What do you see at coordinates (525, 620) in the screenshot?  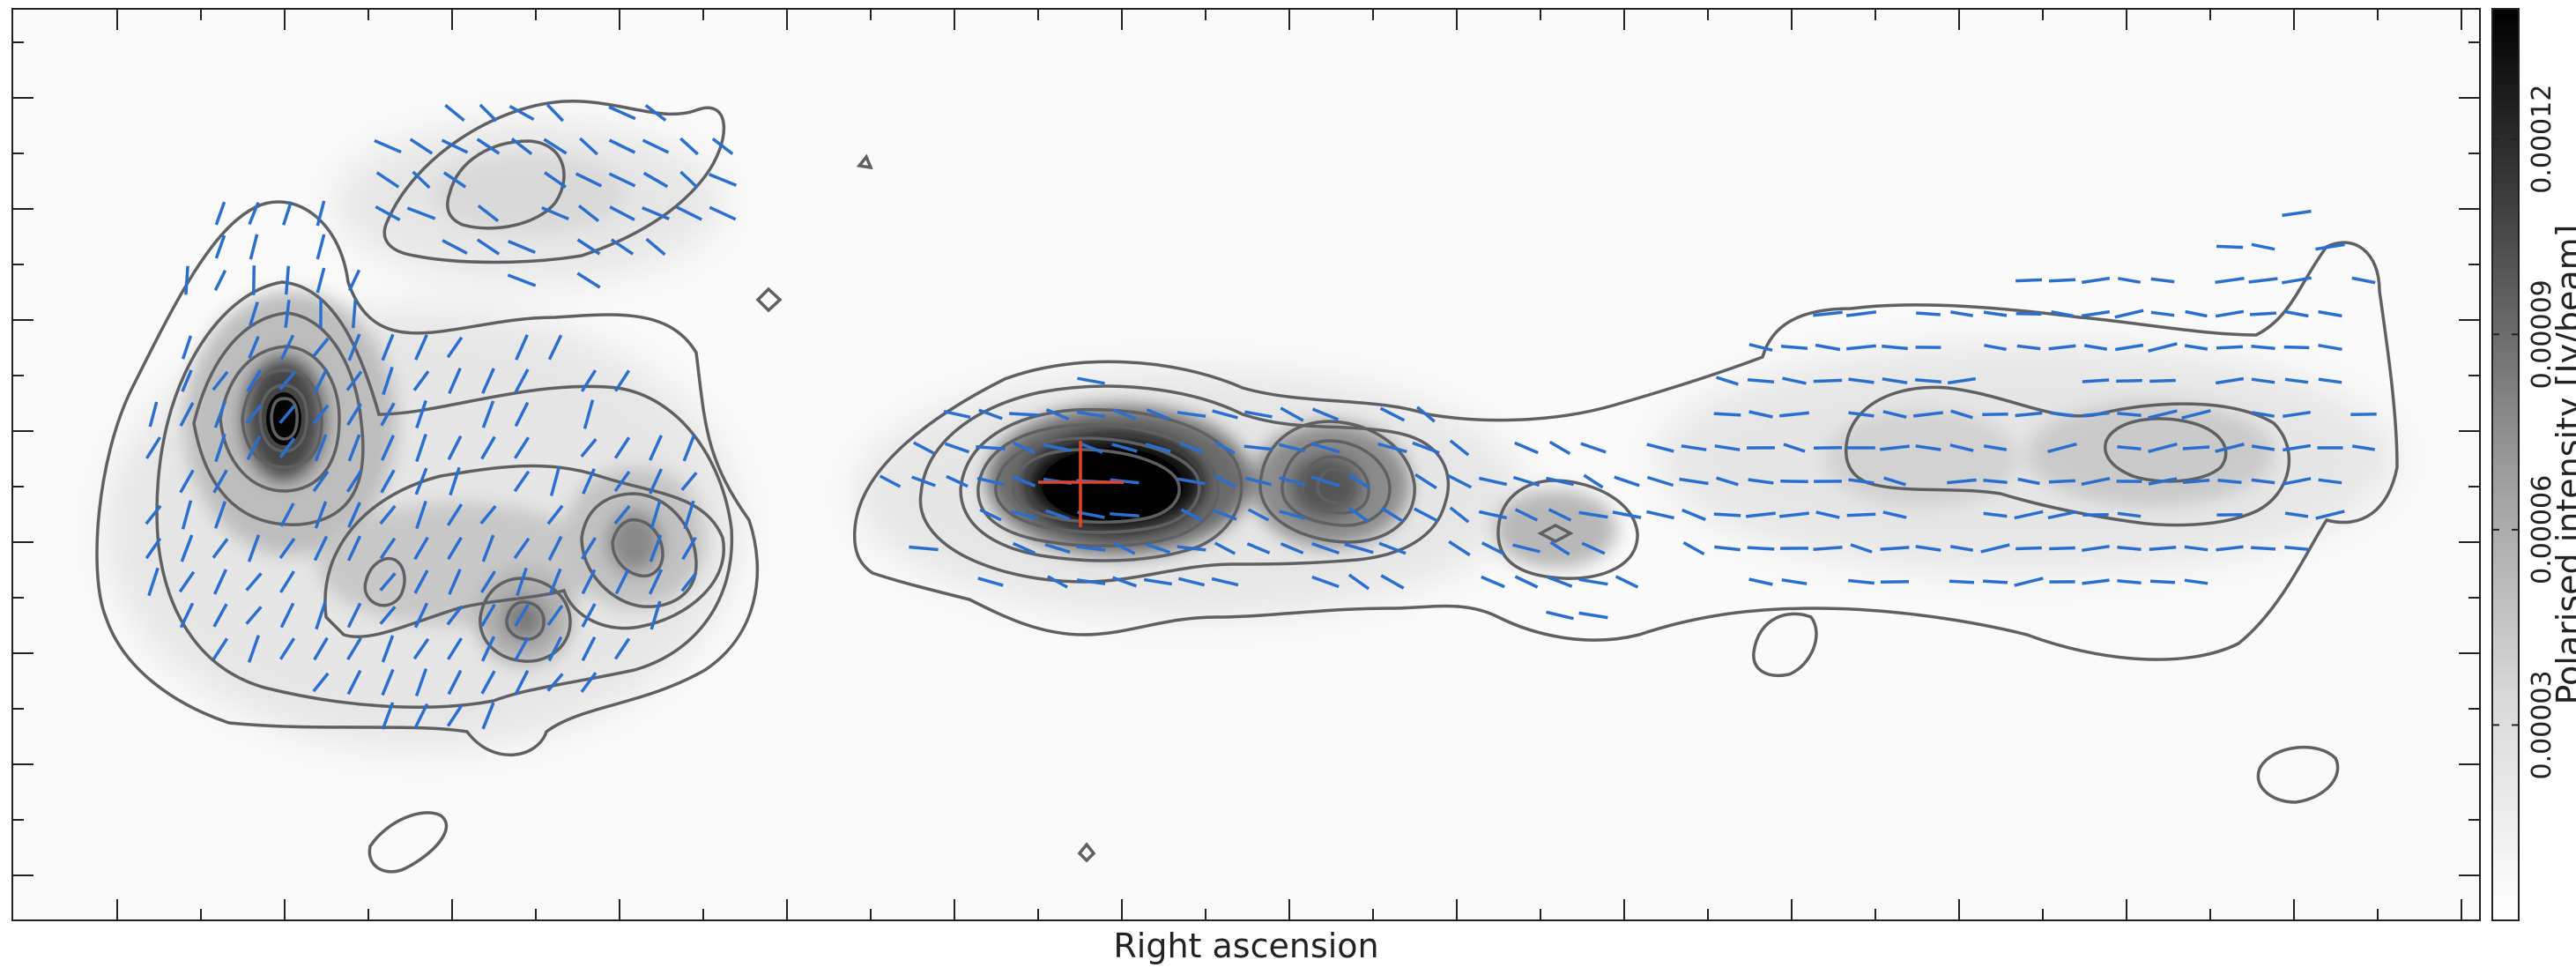 I see `contour-west-knot-c` at bounding box center [525, 620].